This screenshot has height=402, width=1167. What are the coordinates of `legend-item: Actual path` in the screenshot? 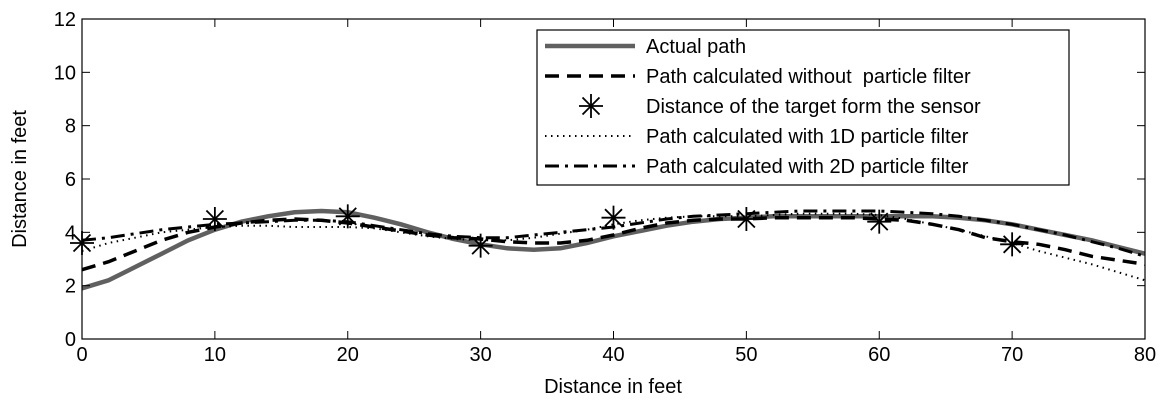 It's located at (645, 47).